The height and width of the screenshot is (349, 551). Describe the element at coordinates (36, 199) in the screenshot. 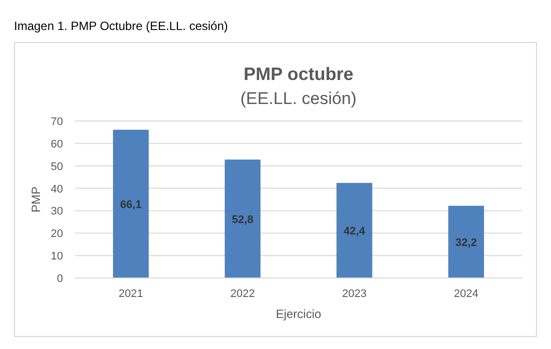

I see `y-axis-title: PMP` at that location.